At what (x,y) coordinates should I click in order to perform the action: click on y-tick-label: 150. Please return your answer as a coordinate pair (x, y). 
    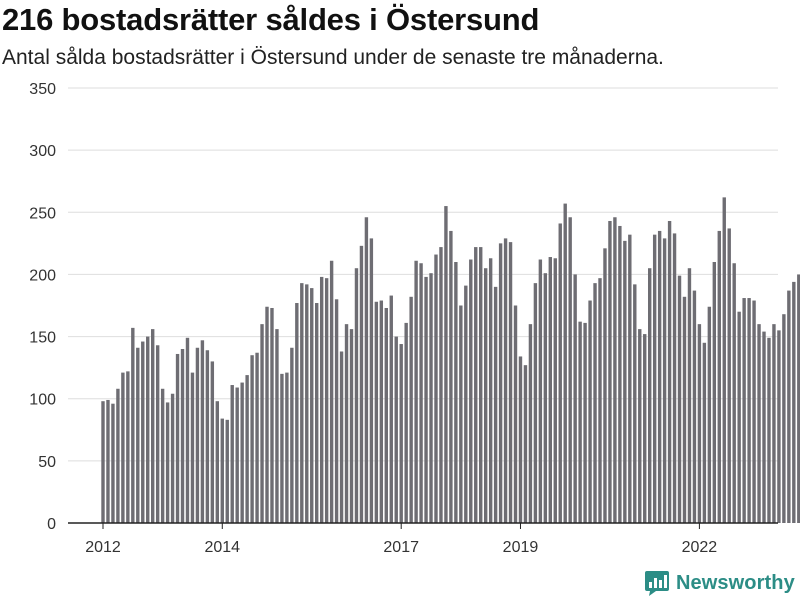
    Looking at the image, I should click on (42, 338).